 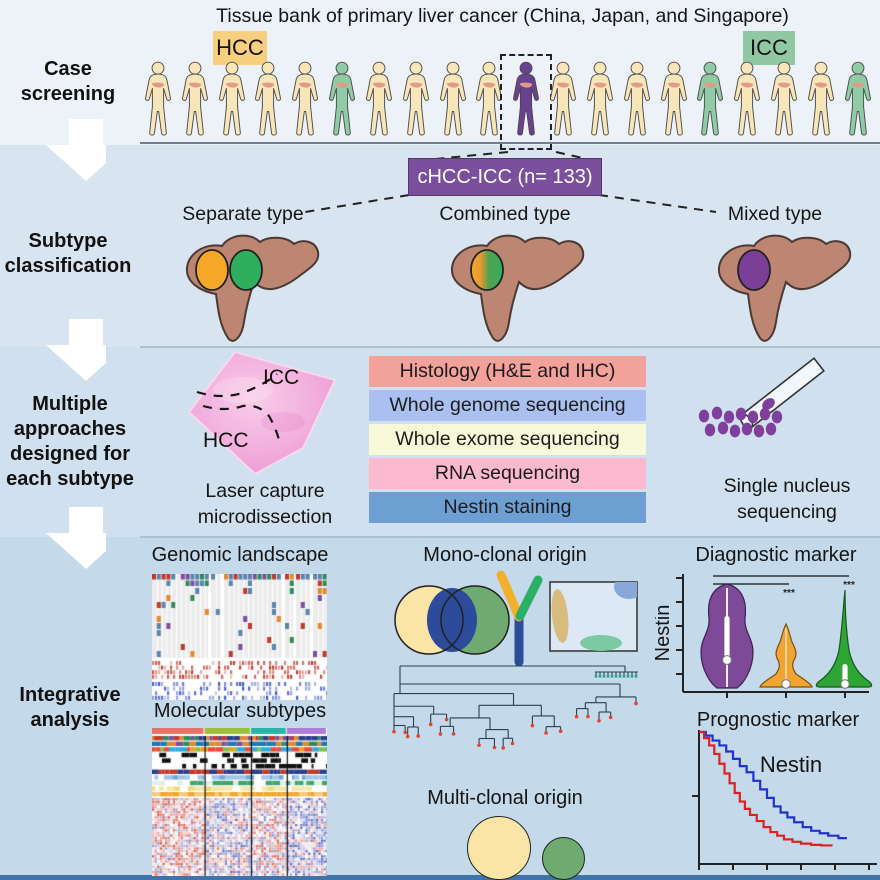 I want to click on hcc-tumor-icon, so click(x=212, y=270).